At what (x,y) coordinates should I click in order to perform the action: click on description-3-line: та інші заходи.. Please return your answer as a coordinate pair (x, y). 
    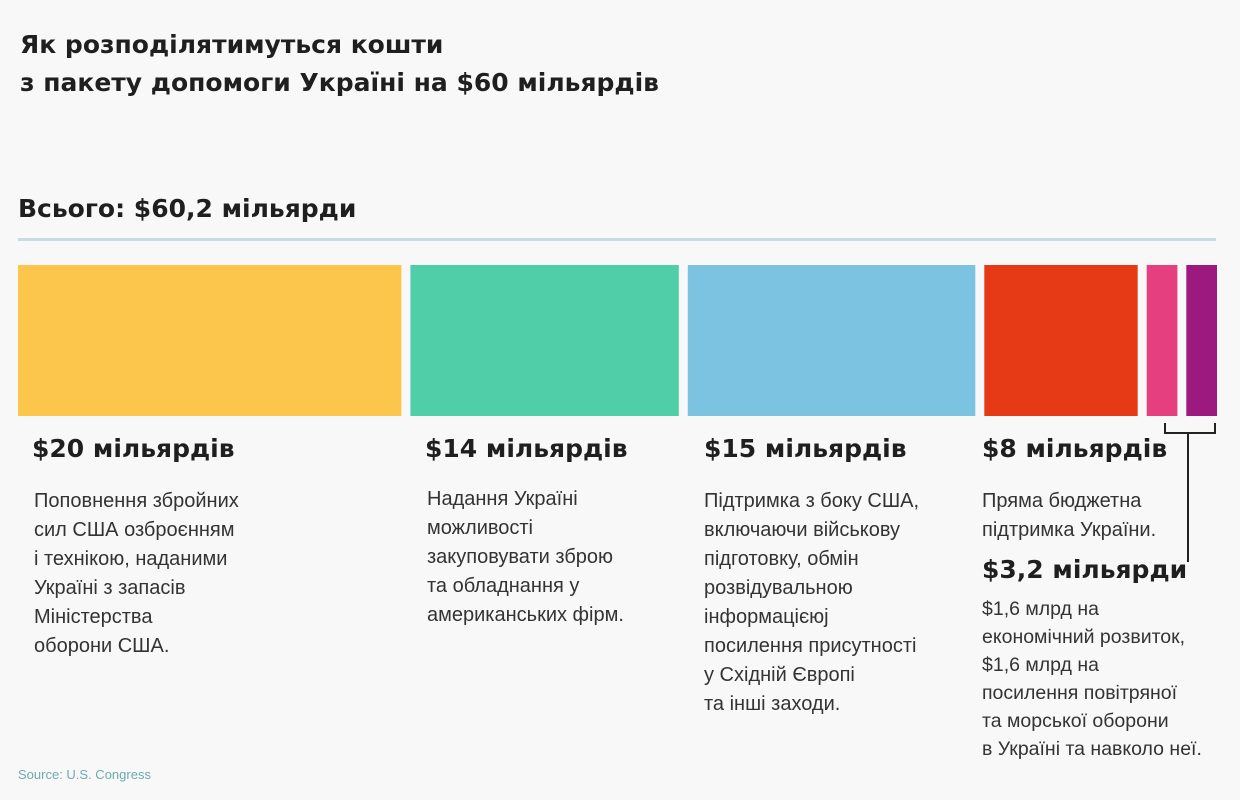
    Looking at the image, I should click on (772, 704).